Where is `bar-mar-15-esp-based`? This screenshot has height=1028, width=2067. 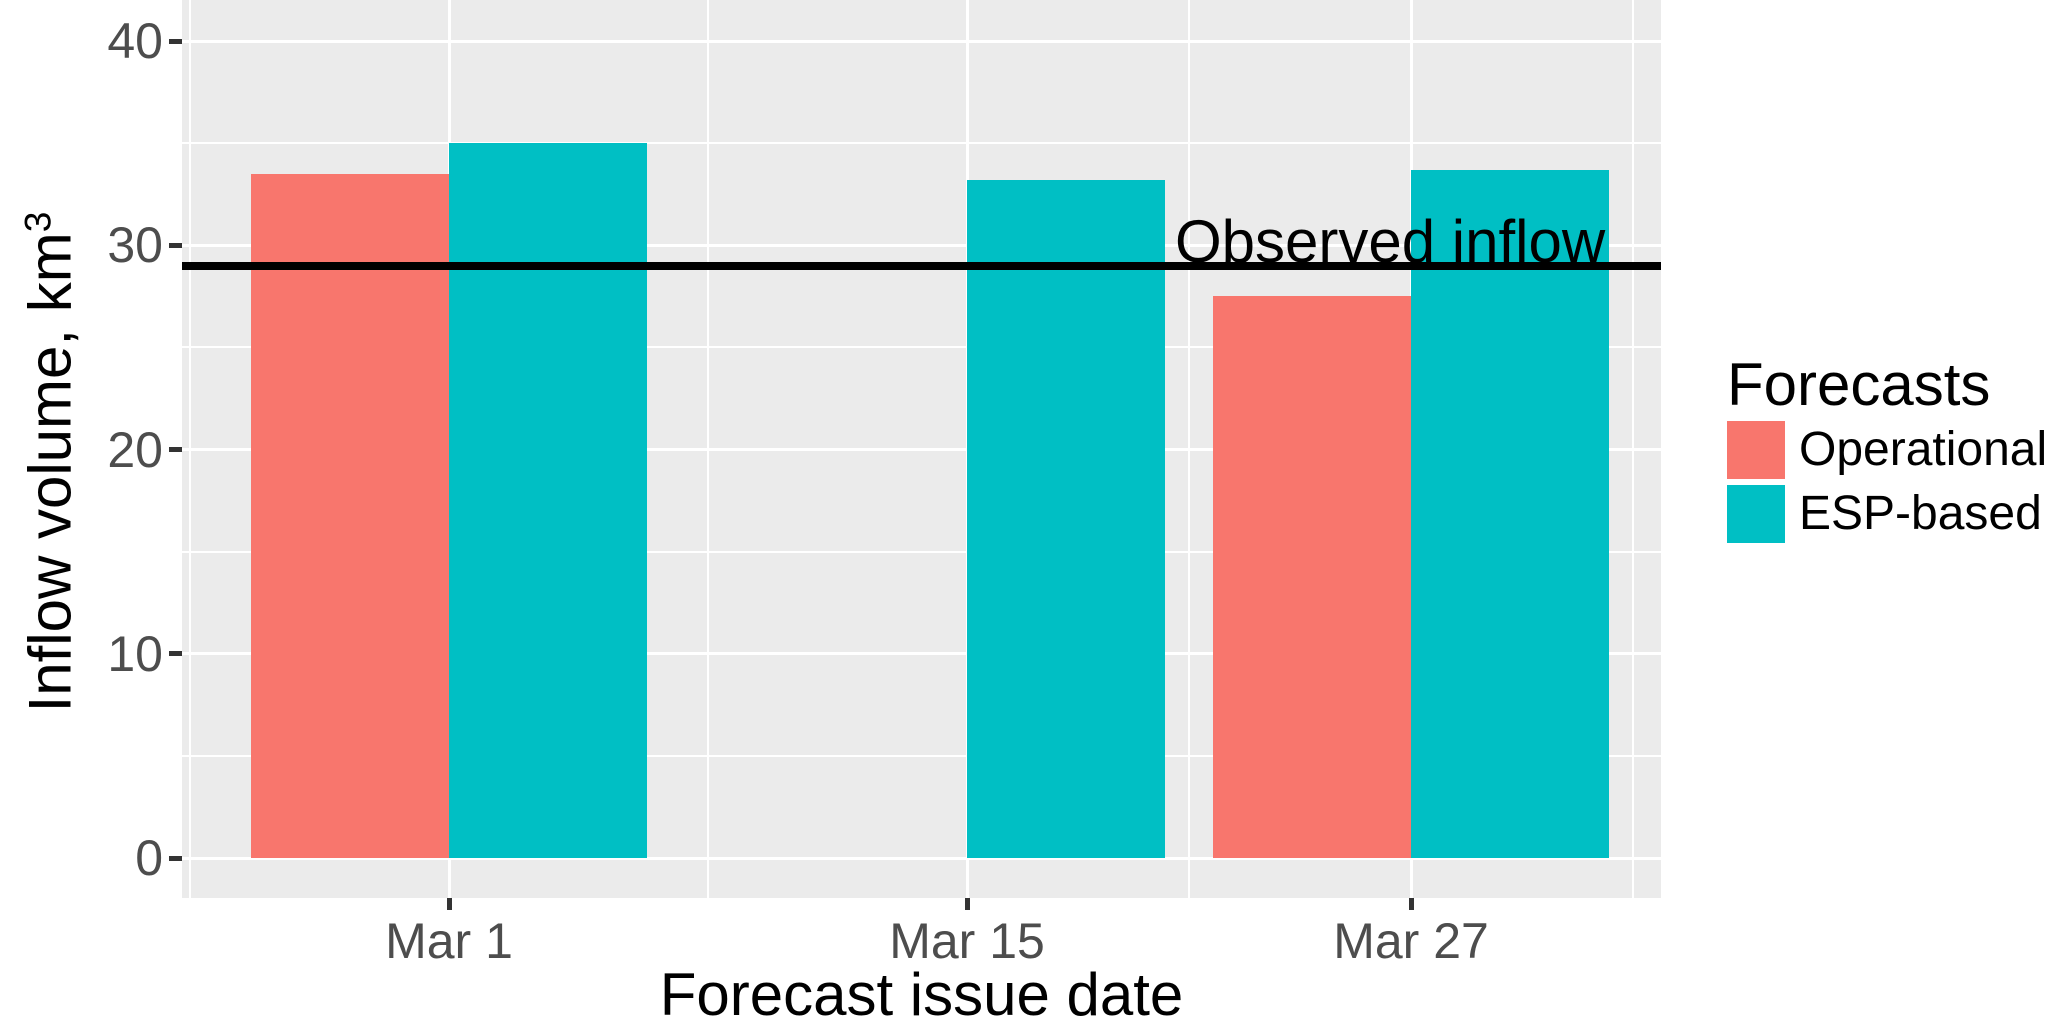 bar-mar-15-esp-based is located at coordinates (1066, 518).